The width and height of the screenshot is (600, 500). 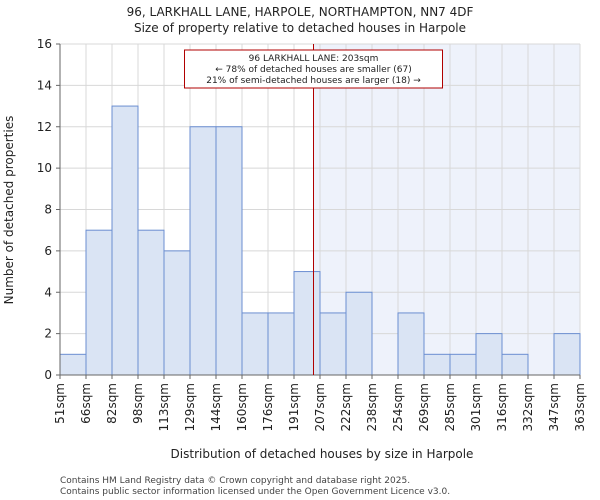 What do you see at coordinates (346, 407) in the screenshot?
I see `x-tick-label: 222sqm` at bounding box center [346, 407].